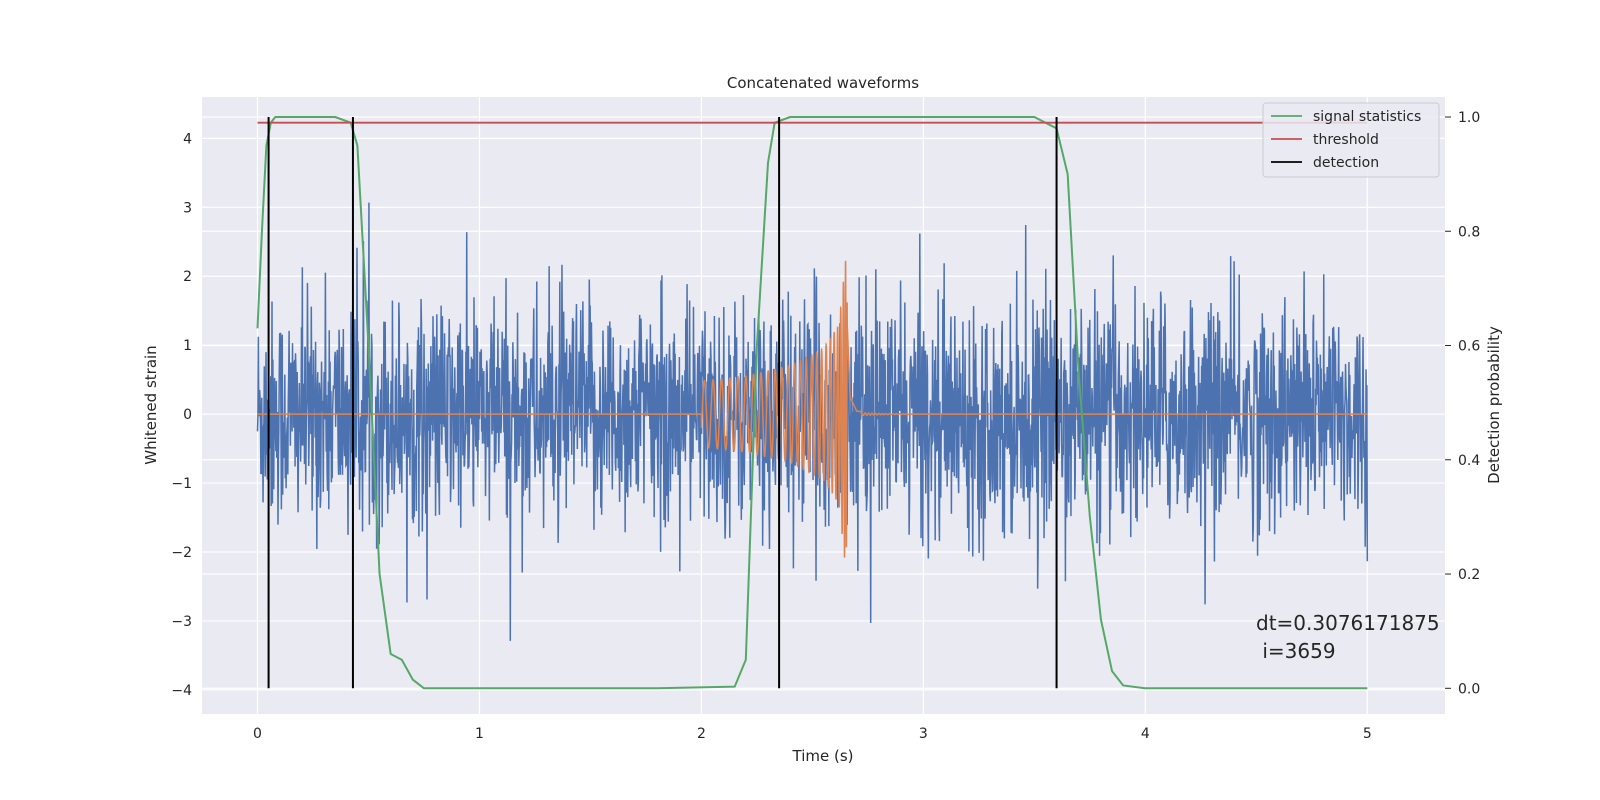  I want to click on legend-box, so click(1351, 140).